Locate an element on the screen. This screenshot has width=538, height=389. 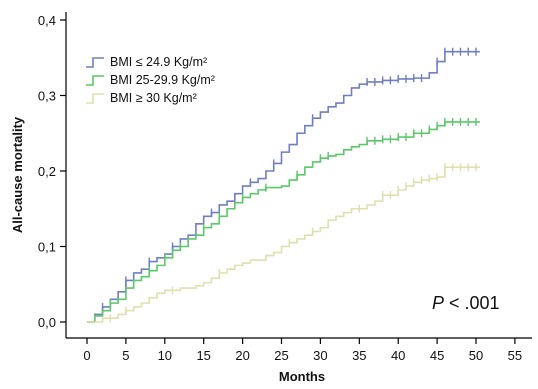
legend-label: BMI ≤ 24.9 Kg/m² is located at coordinates (158, 62).